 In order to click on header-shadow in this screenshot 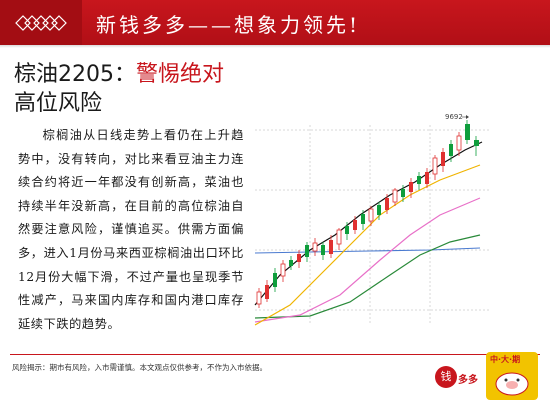, I will do `click(275, 46)`.